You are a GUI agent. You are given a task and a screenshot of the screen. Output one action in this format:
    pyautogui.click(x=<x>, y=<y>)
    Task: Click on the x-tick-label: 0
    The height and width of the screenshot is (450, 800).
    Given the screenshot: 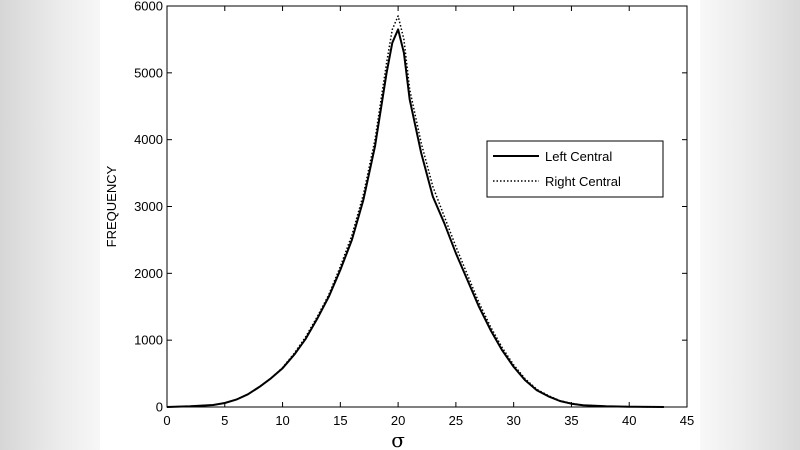 What is the action you would take?
    pyautogui.click(x=166, y=420)
    